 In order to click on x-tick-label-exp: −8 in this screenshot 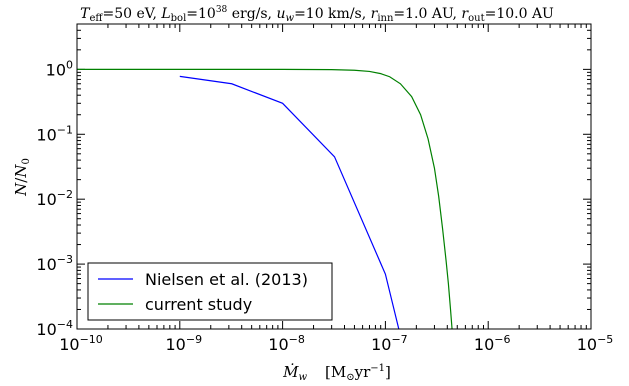, I will do `click(297, 339)`.